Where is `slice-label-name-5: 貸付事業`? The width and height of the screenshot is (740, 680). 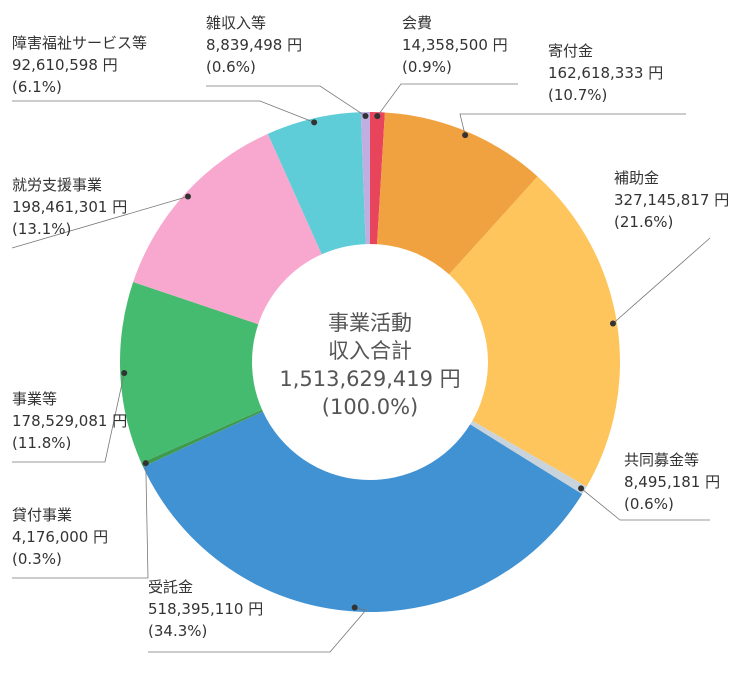 slice-label-name-5: 貸付事業 is located at coordinates (42, 515).